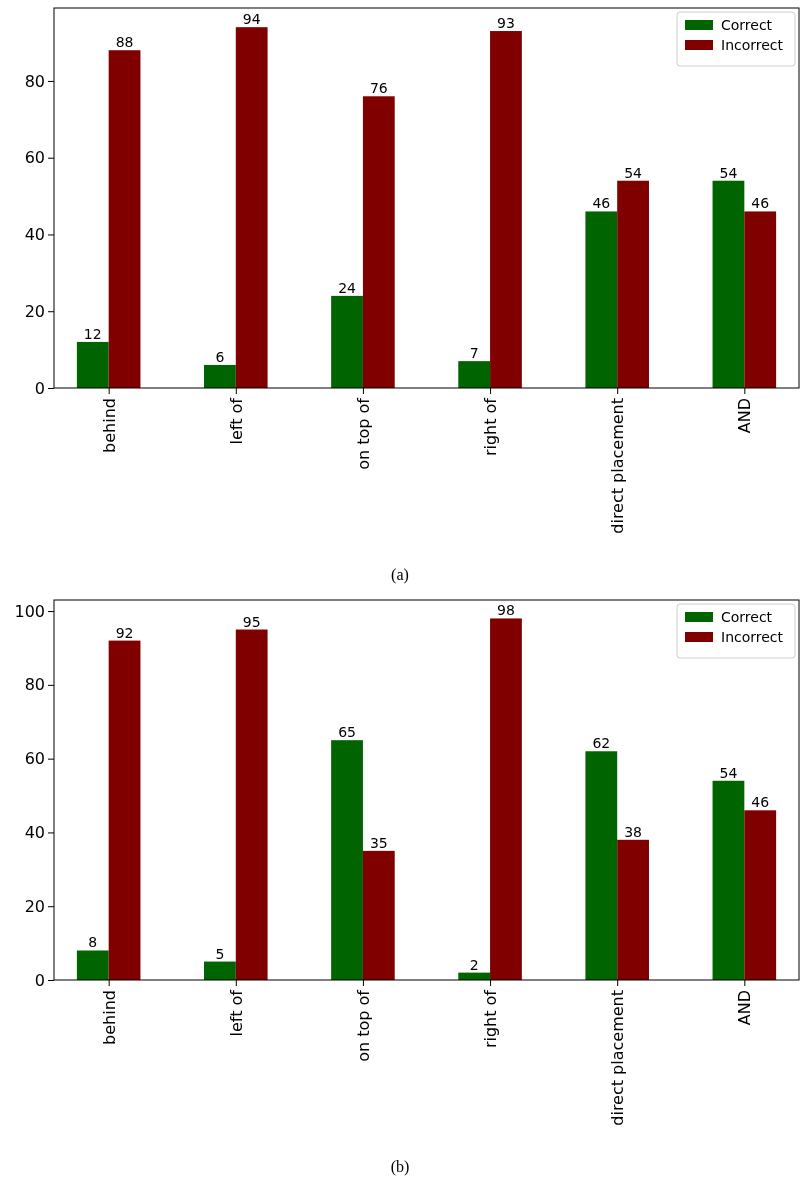 Image resolution: width=800 pixels, height=1185 pixels. I want to click on data-label: 38, so click(633, 831).